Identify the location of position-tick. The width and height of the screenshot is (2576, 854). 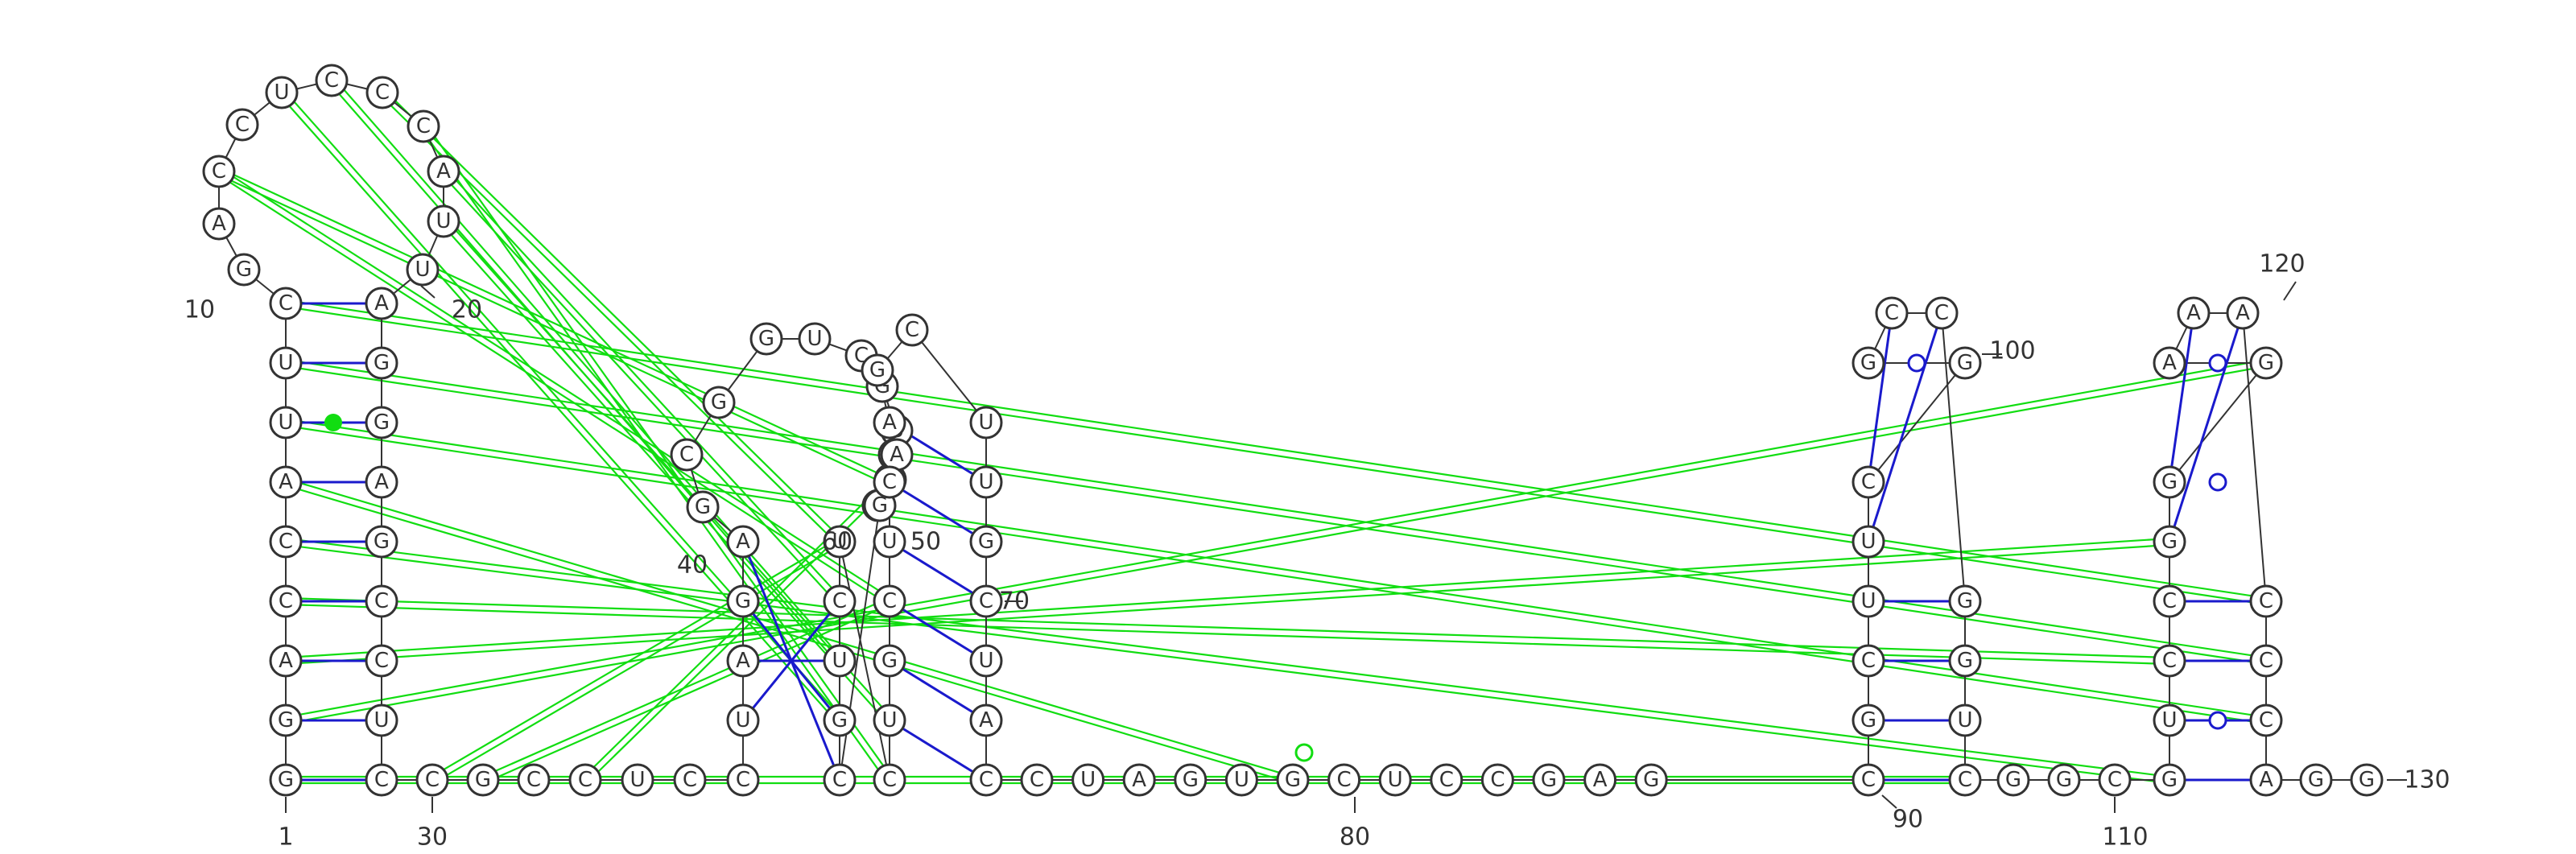
(1889, 801).